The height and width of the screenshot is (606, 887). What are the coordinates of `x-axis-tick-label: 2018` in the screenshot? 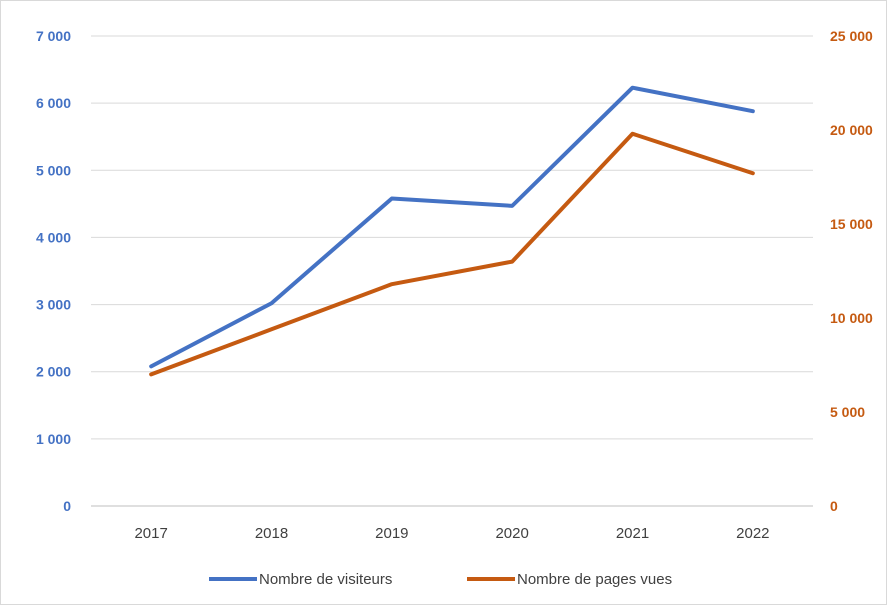 It's located at (271, 533).